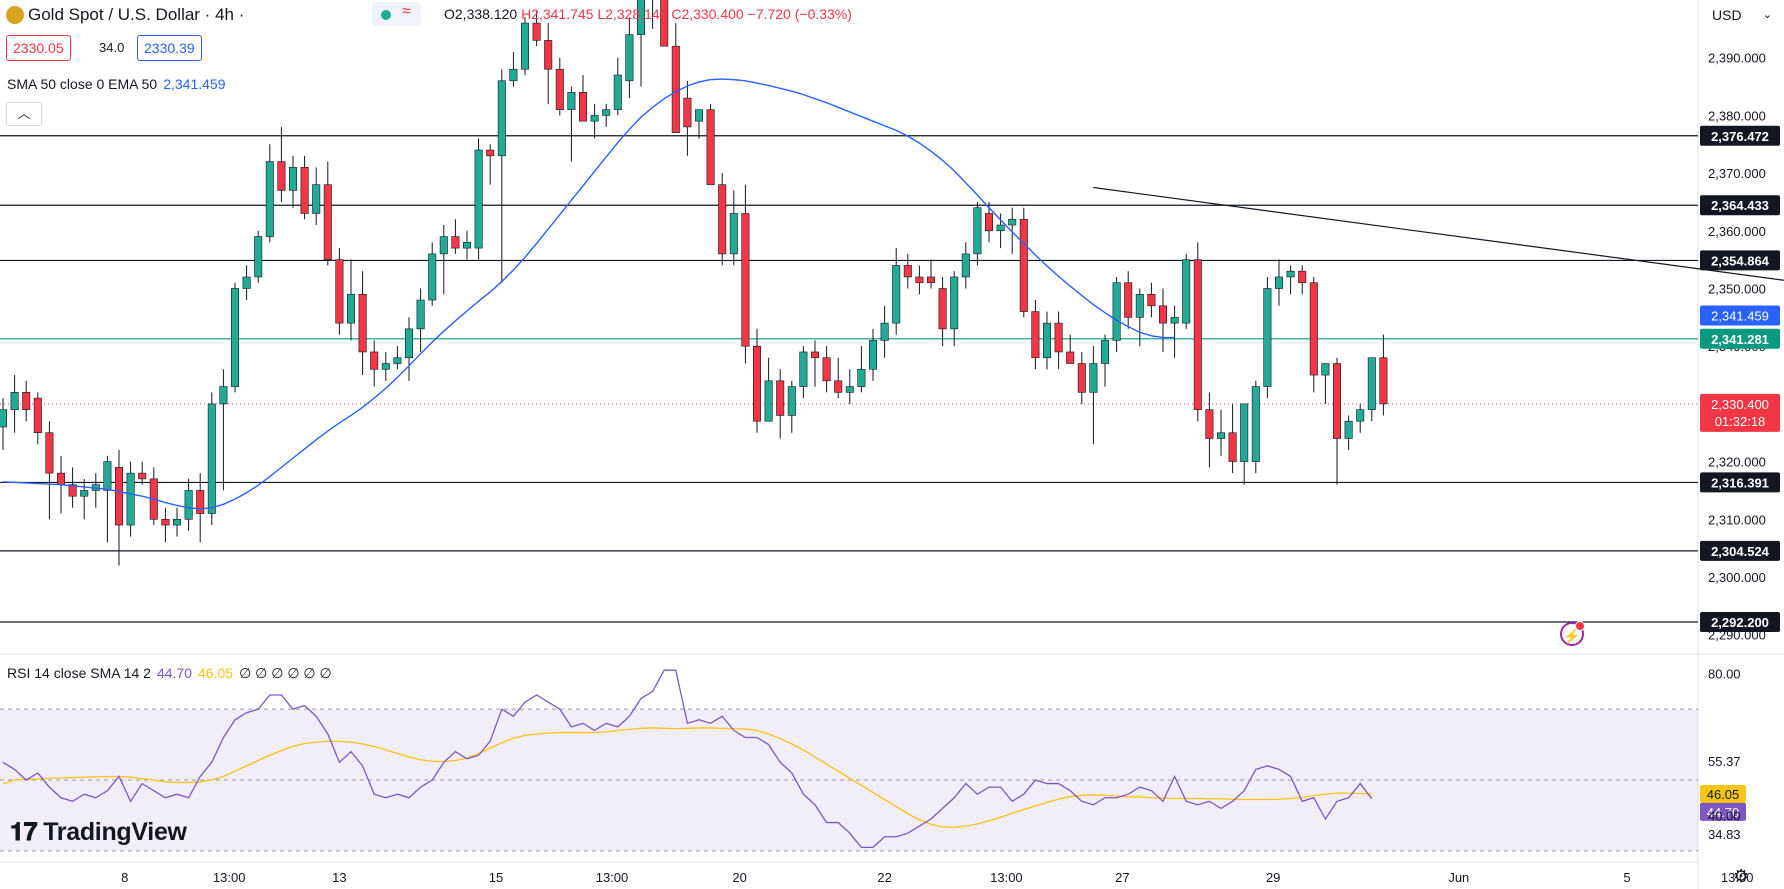 This screenshot has height=889, width=1784. Describe the element at coordinates (112, 47) in the screenshot. I see `spread-value: 34.0` at that location.